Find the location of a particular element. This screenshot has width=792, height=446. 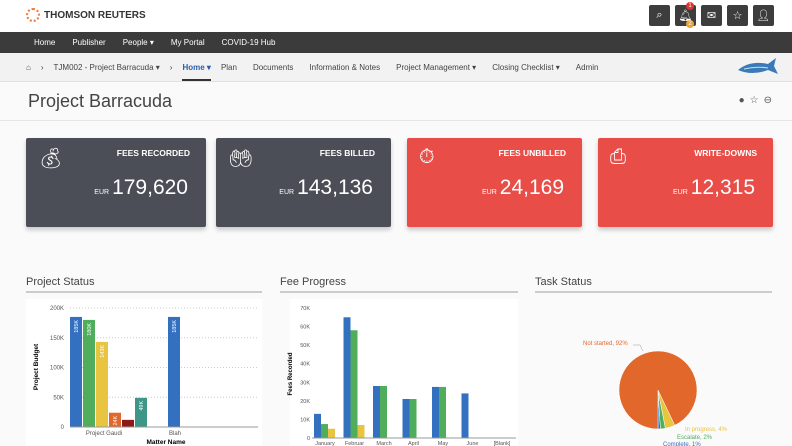

y-tick-label: 150K is located at coordinates (57, 339).